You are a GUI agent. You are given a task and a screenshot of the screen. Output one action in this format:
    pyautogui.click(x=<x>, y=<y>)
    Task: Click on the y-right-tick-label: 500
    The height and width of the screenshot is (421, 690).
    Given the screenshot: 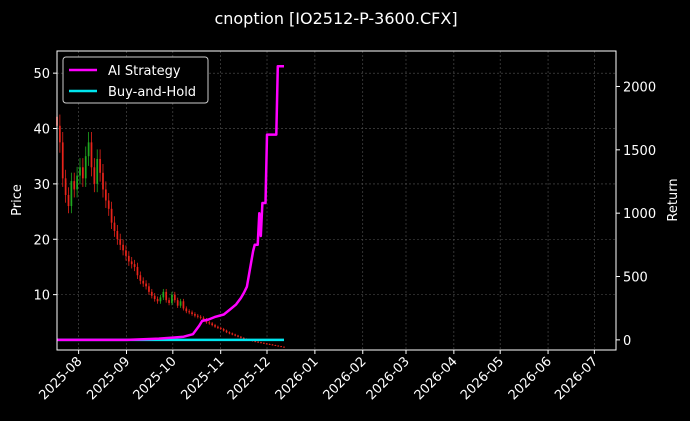 What is the action you would take?
    pyautogui.click(x=635, y=278)
    